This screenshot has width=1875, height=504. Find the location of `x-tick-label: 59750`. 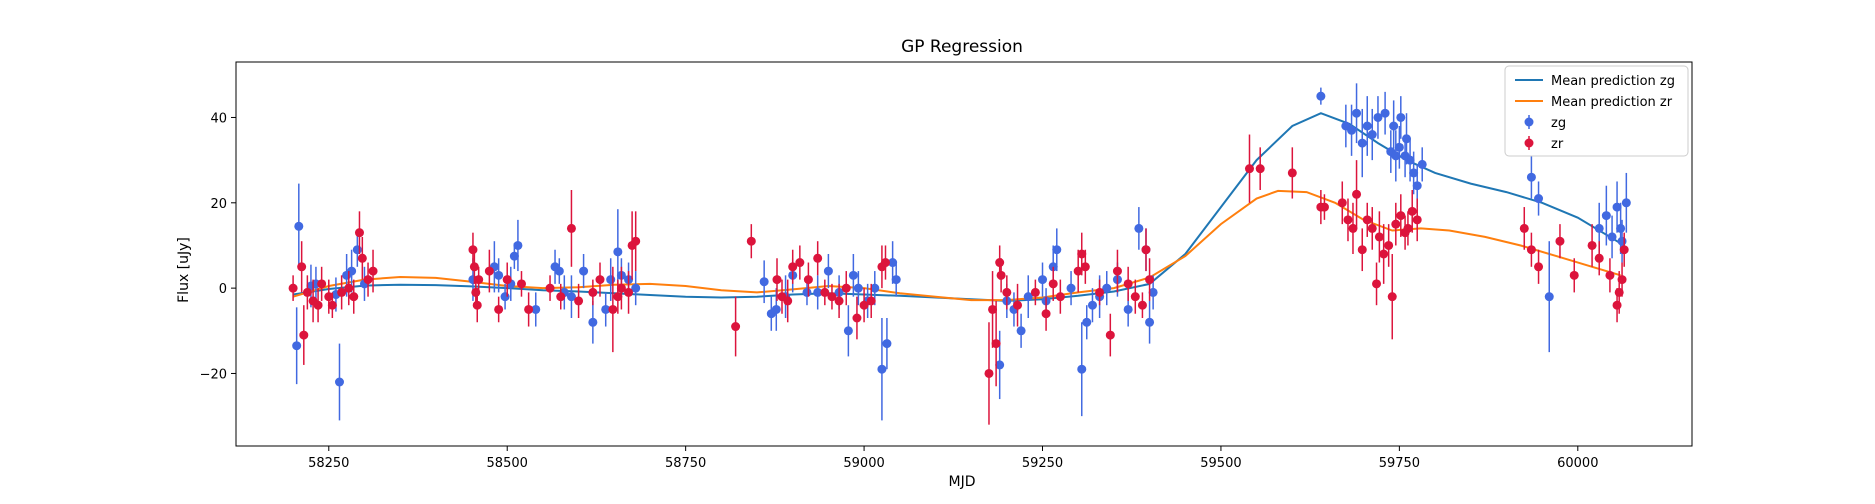

x-tick-label: 59750 is located at coordinates (1399, 463).